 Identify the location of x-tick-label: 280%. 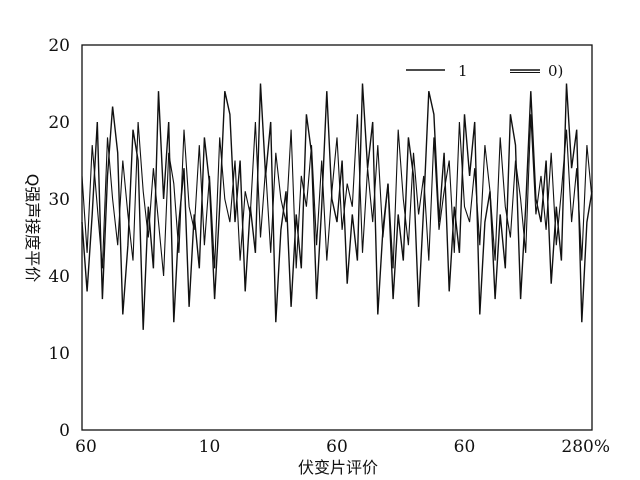
(585, 447).